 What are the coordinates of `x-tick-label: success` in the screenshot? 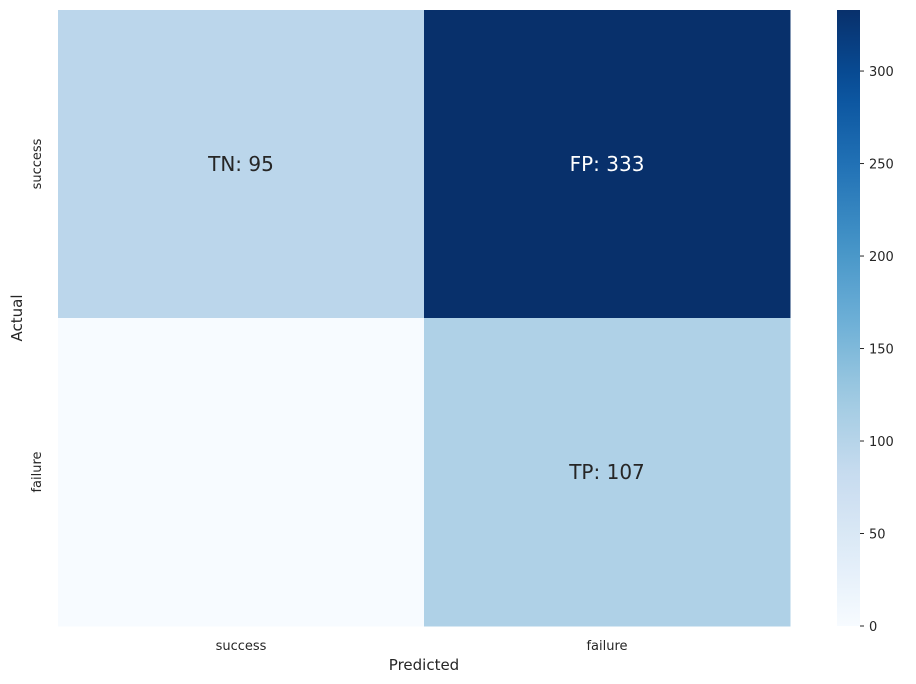 It's located at (241, 646).